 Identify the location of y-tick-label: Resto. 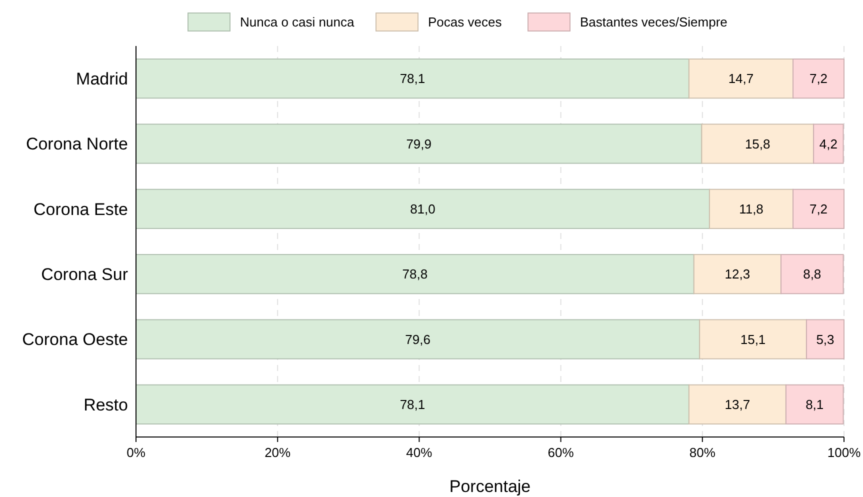
(106, 404).